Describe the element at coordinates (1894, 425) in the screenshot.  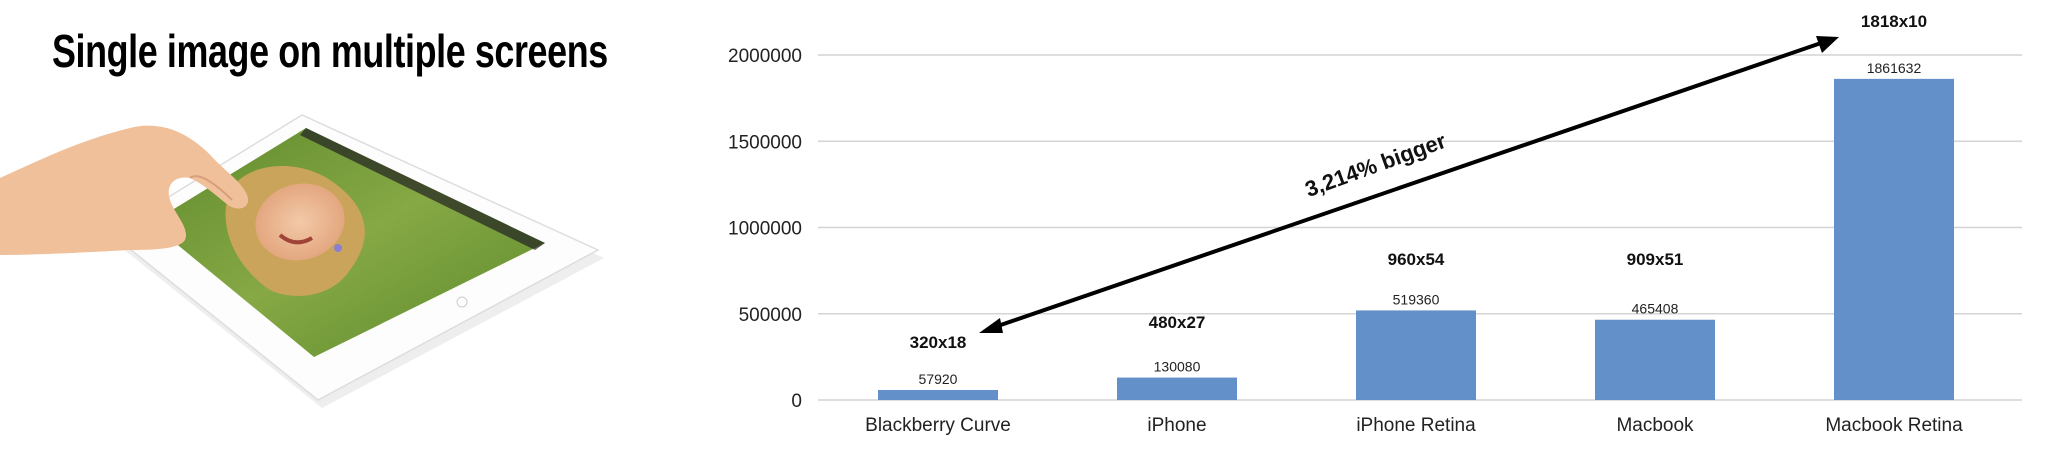
I see `category-label: Macbook Retina` at that location.